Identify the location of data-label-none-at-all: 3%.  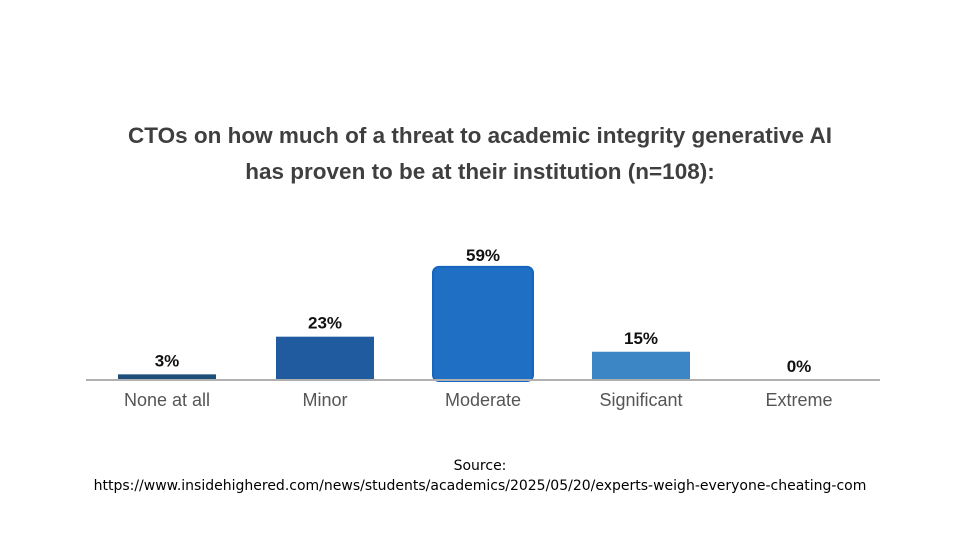
(167, 360).